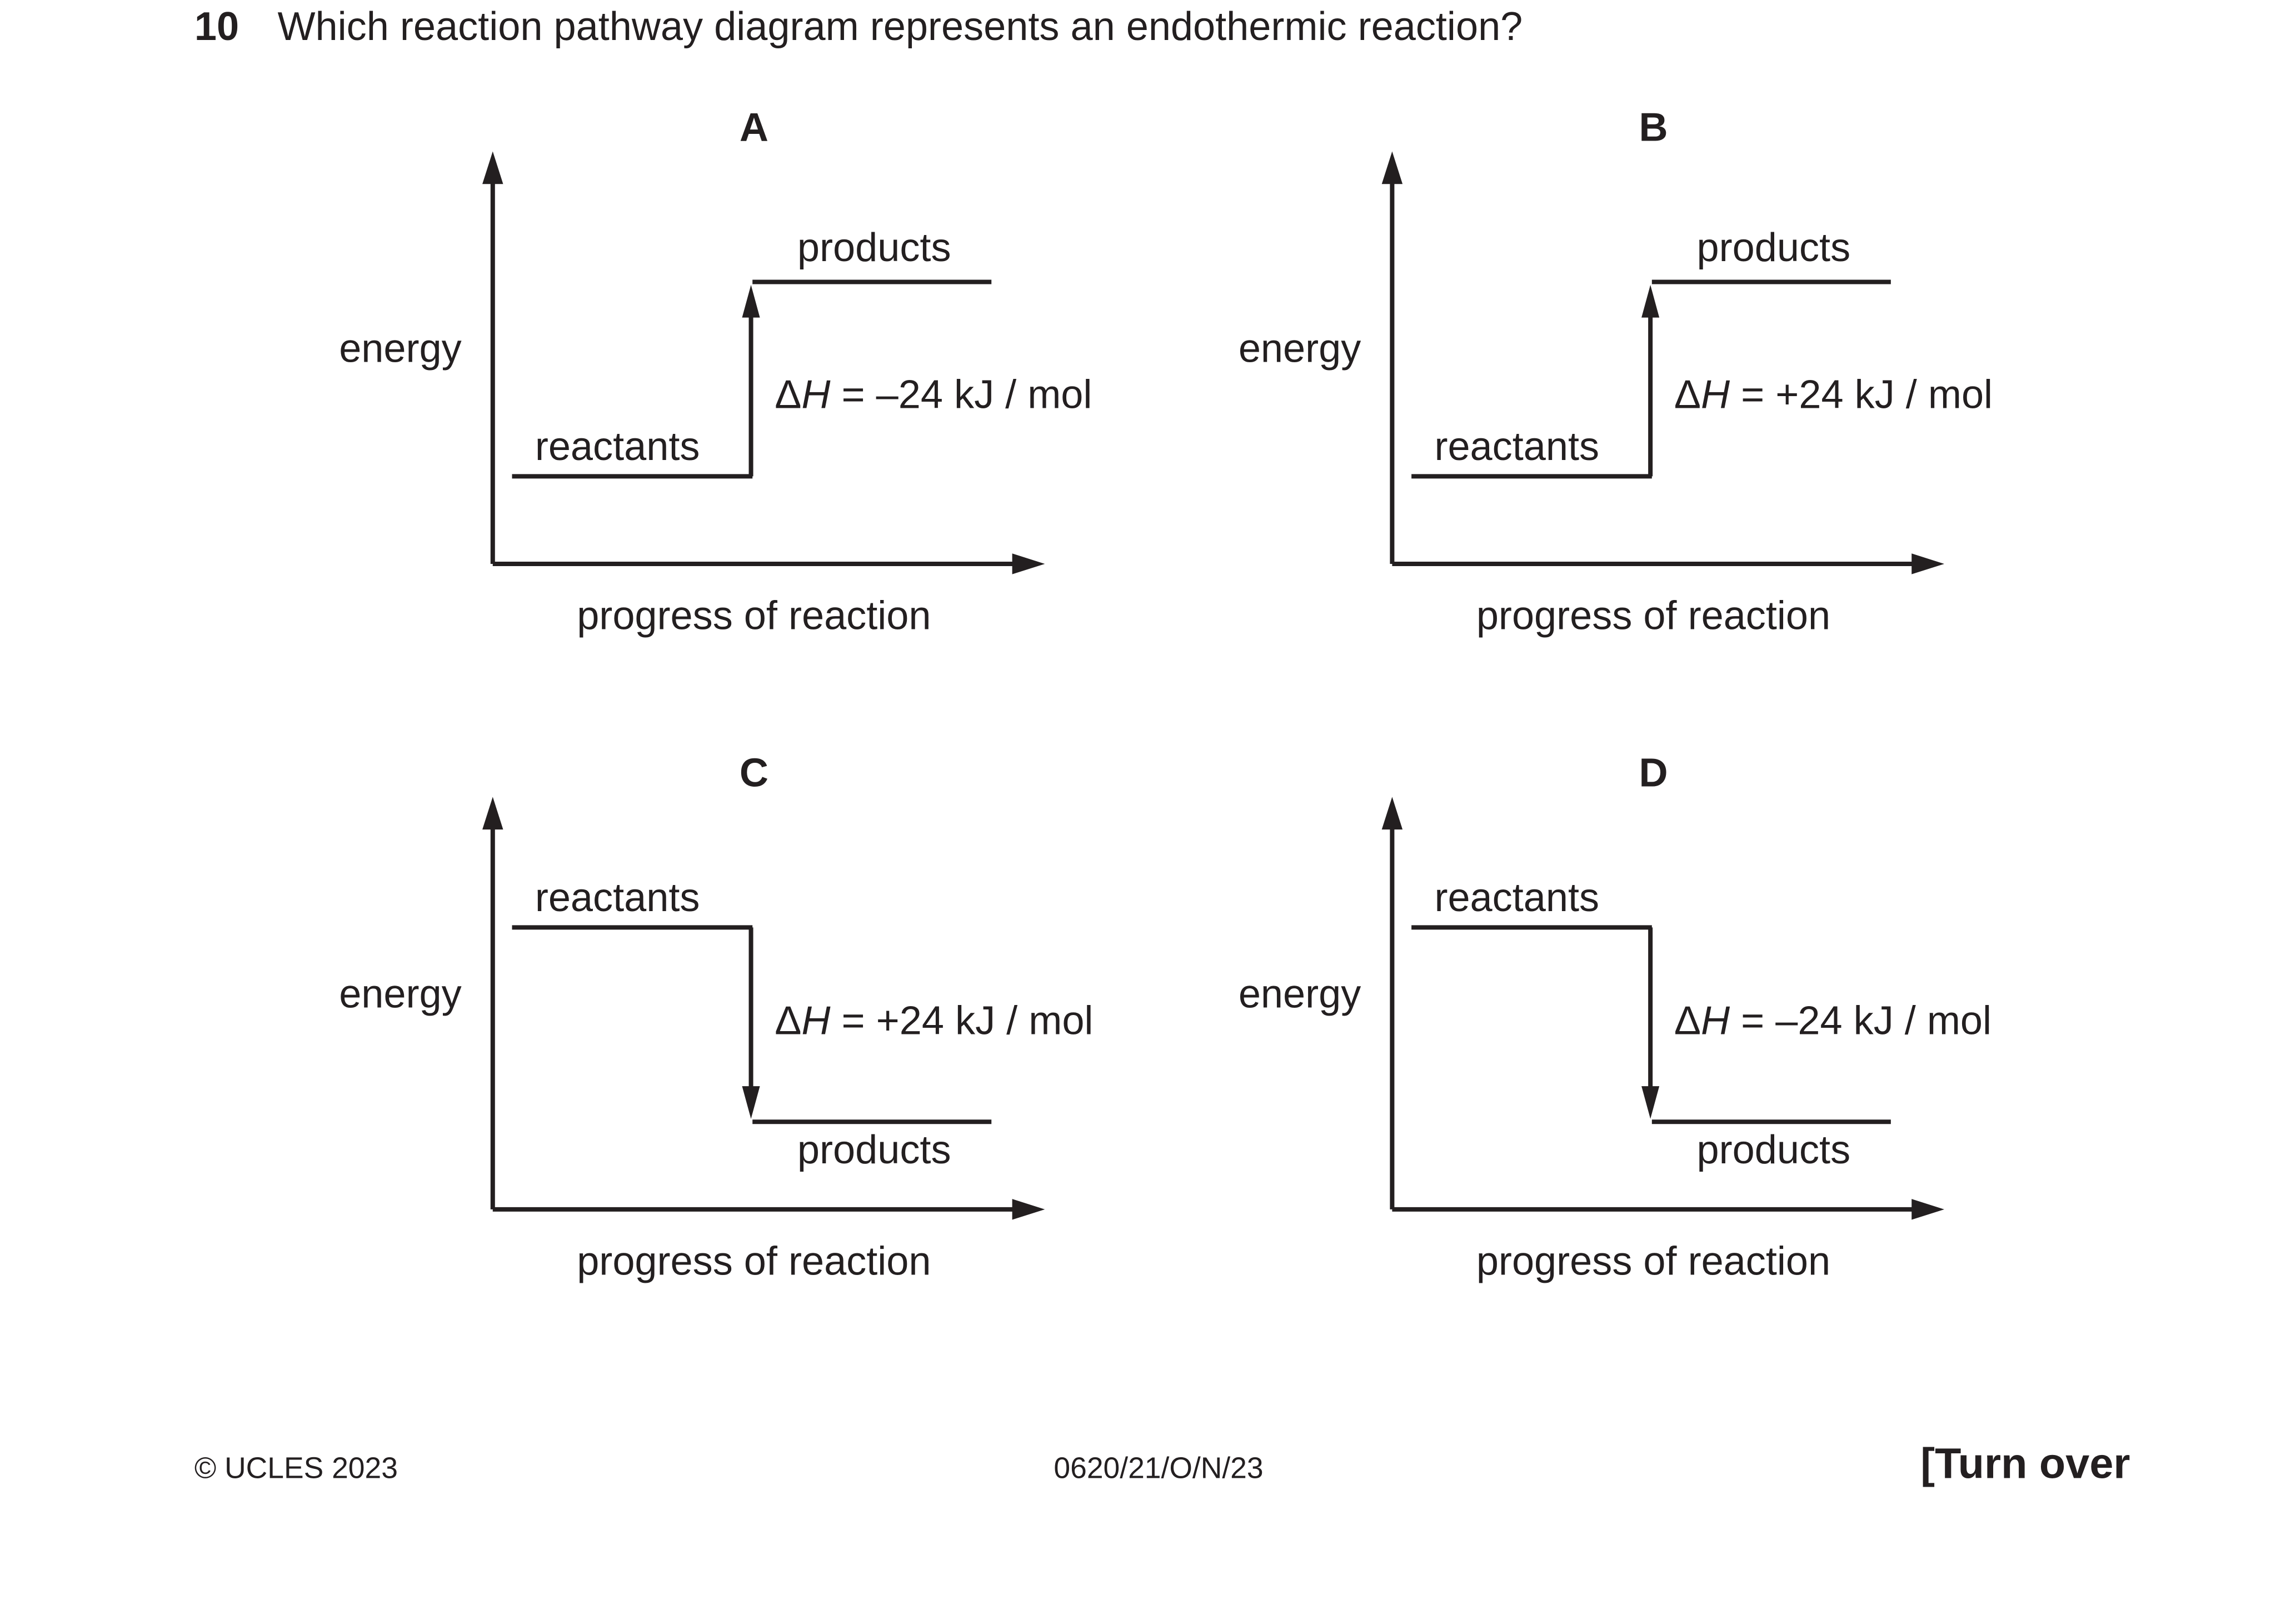 The width and height of the screenshot is (2296, 1610). What do you see at coordinates (1653, 773) in the screenshot?
I see `option-letter: D` at bounding box center [1653, 773].